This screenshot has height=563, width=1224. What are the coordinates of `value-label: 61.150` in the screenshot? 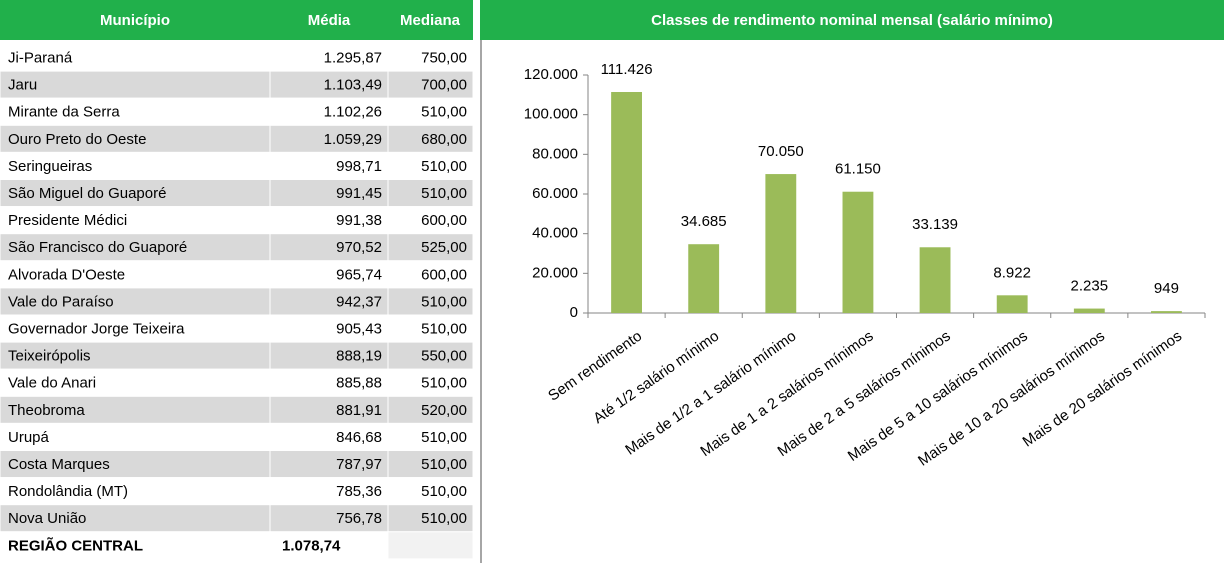 It's located at (858, 169).